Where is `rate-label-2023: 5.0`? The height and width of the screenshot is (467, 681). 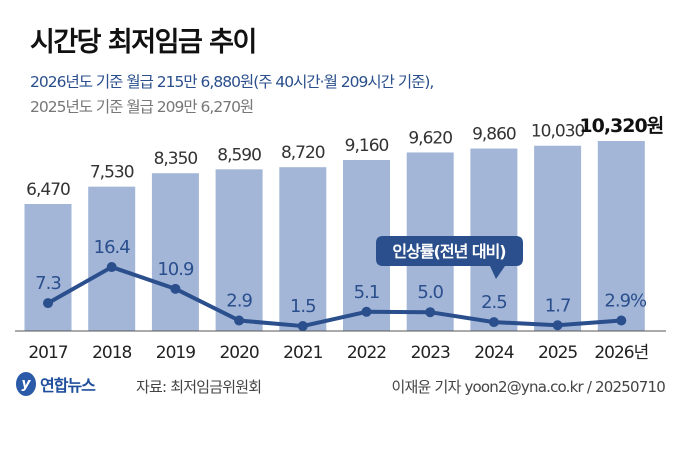 rate-label-2023: 5.0 is located at coordinates (430, 292).